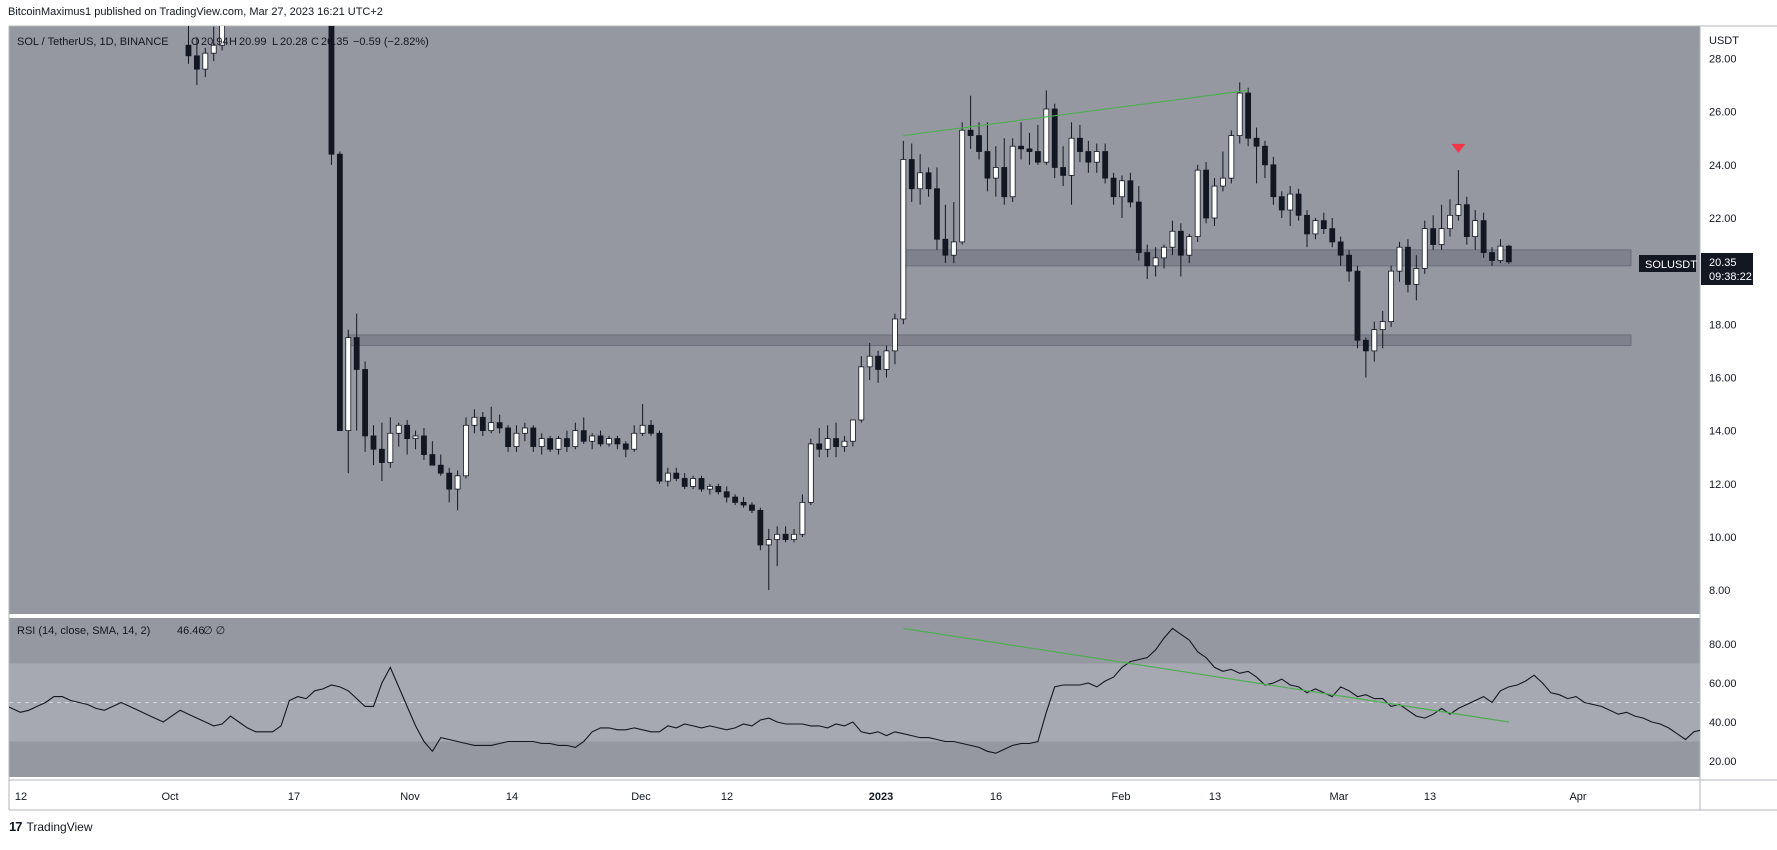  I want to click on price-tick-label: 26.00, so click(1723, 113).